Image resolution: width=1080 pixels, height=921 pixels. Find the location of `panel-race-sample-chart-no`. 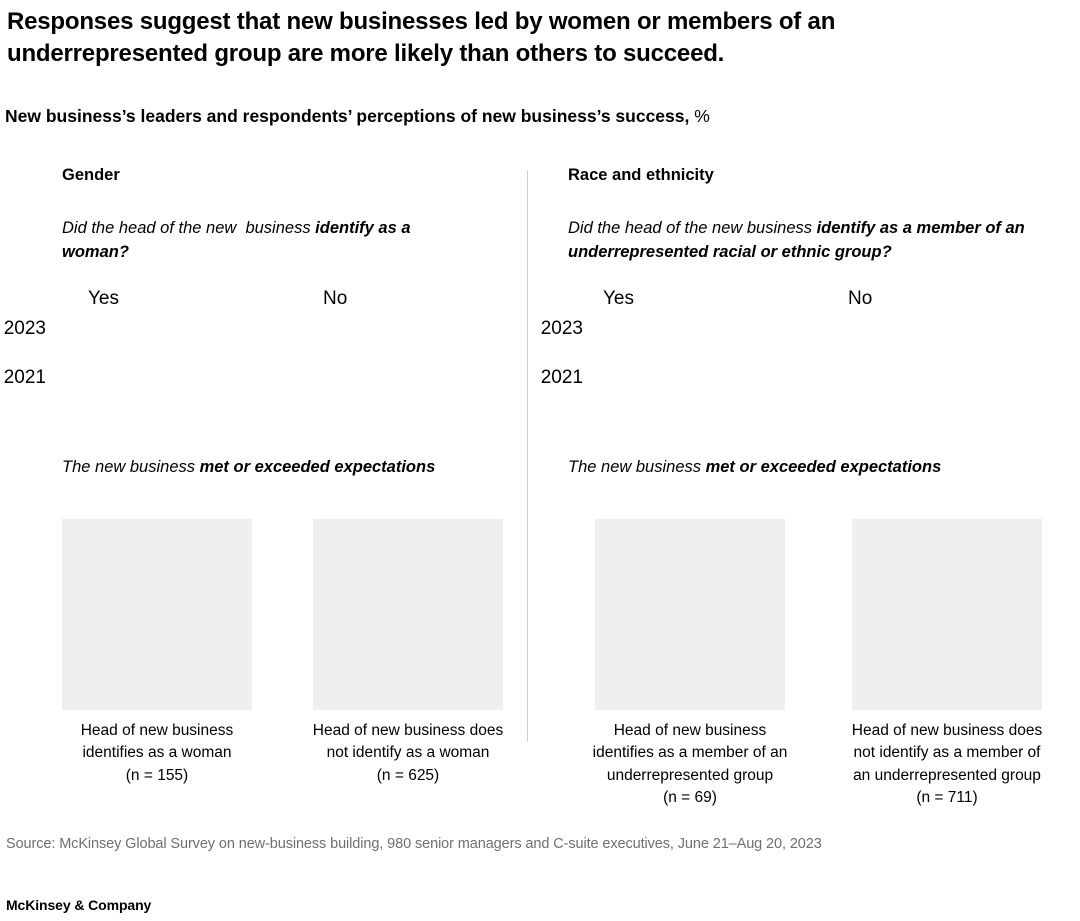

panel-race-sample-chart-no is located at coordinates (947, 614).